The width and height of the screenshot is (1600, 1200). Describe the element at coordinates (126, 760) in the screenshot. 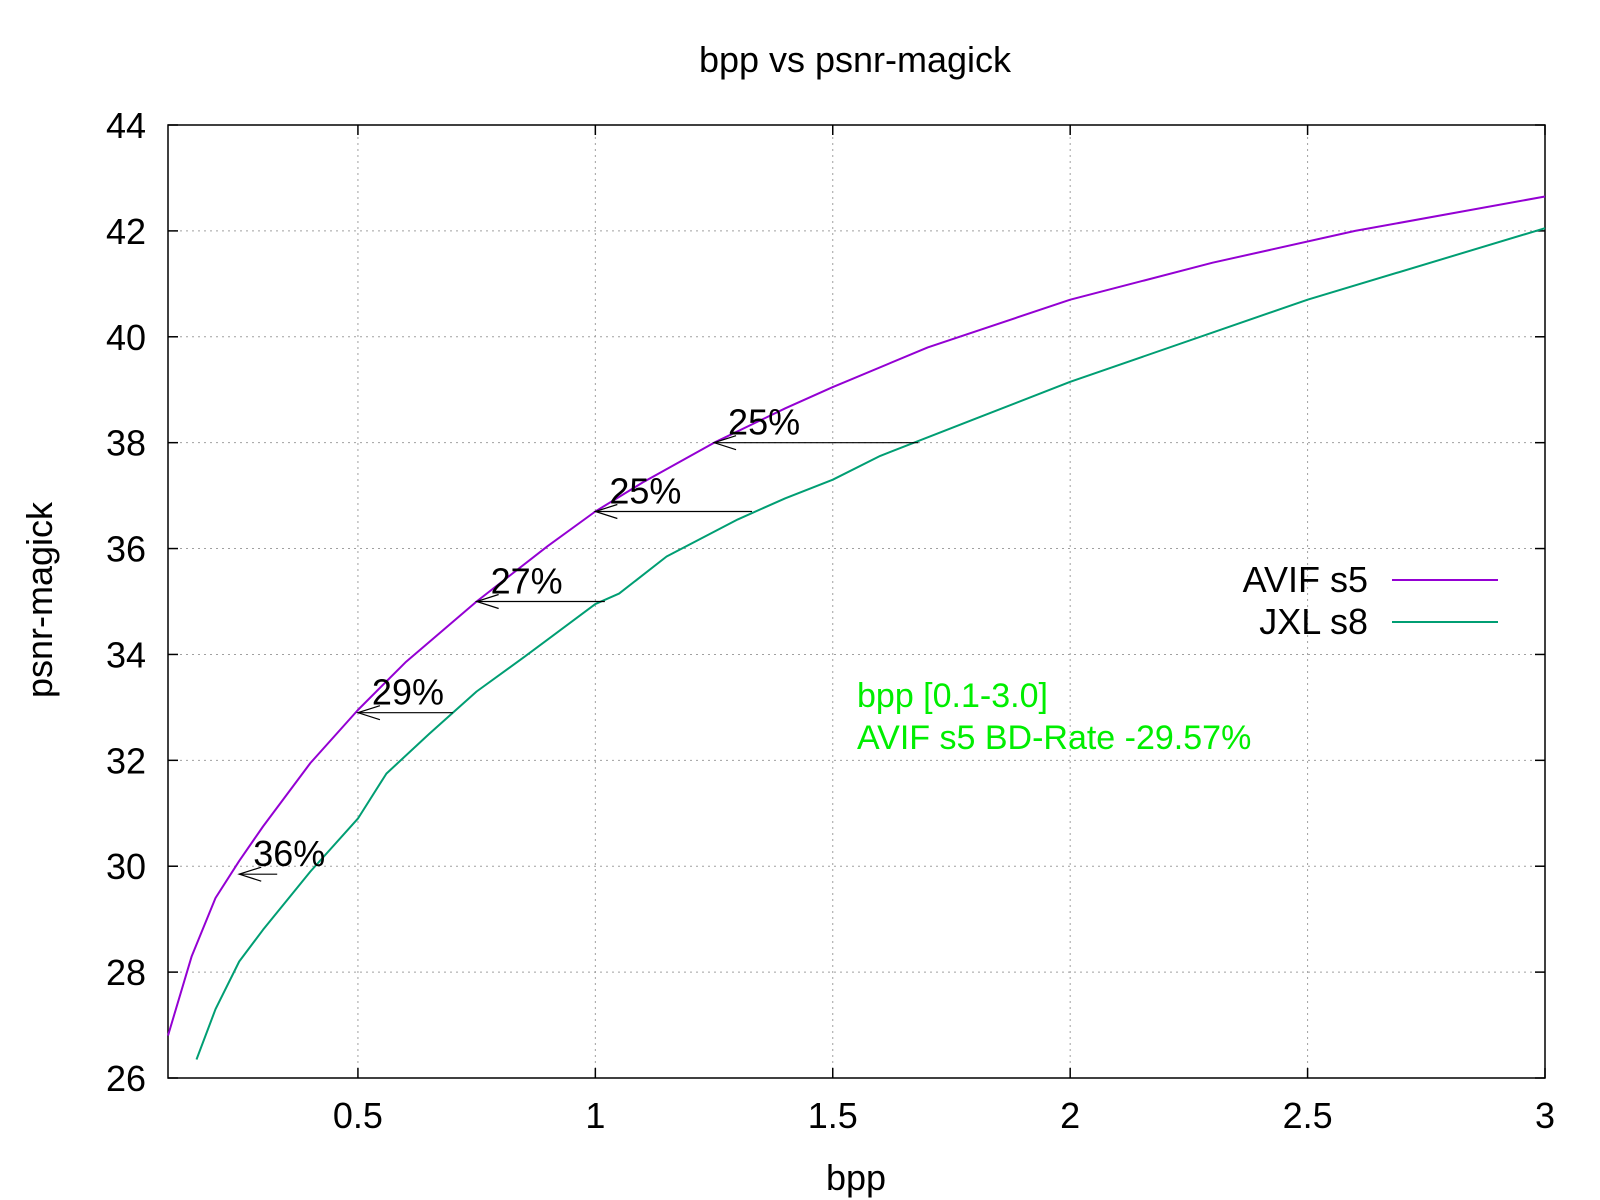

I see `y-tick-label: 32` at that location.